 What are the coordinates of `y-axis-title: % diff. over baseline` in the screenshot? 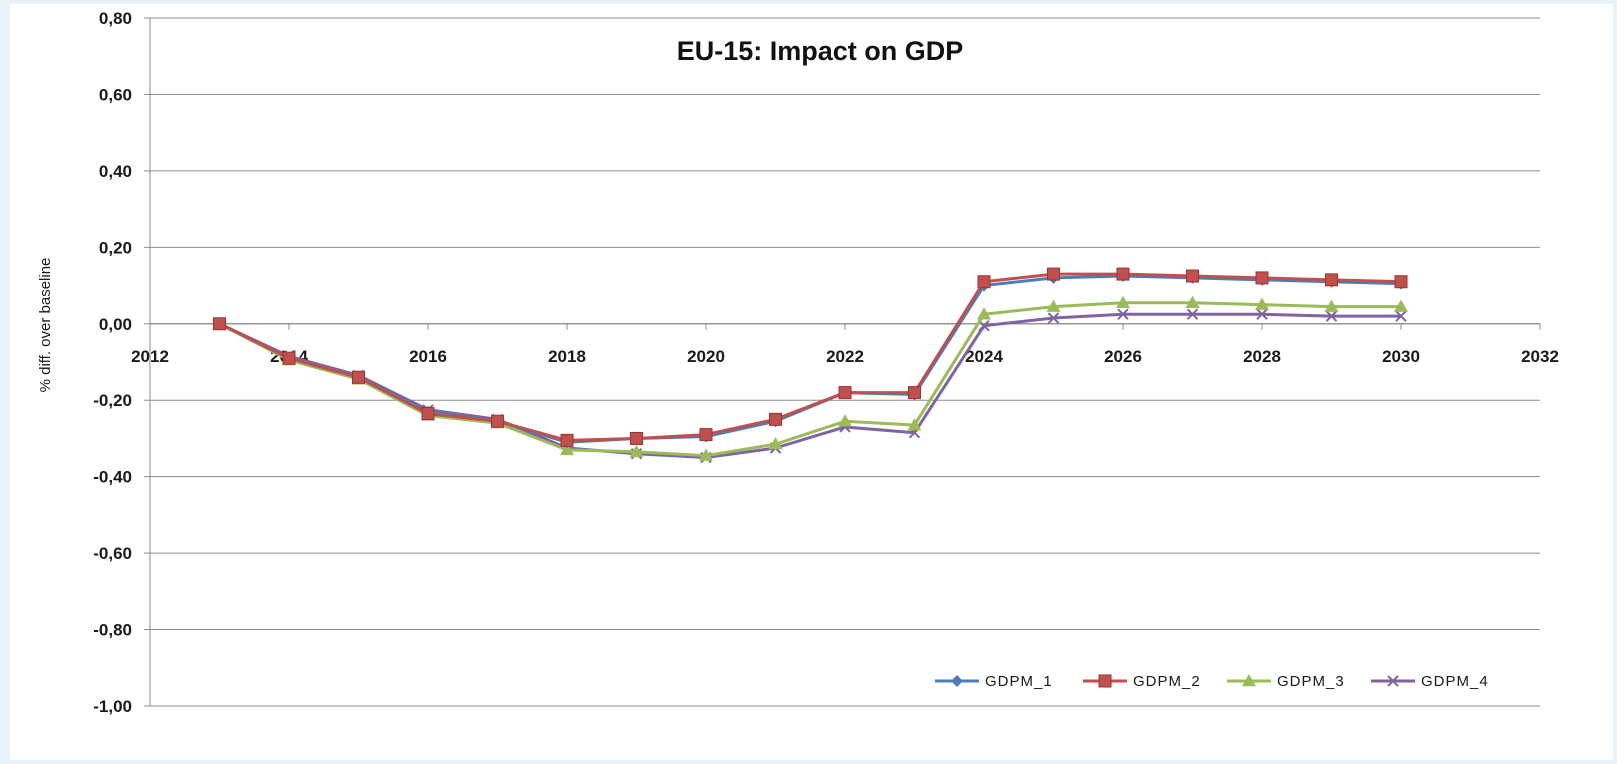 It's located at (45, 325).